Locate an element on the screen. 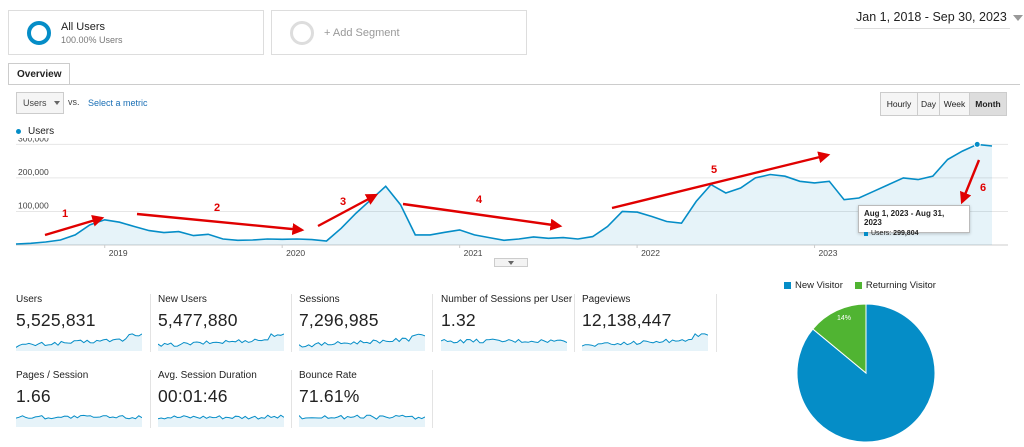 This screenshot has width=1024, height=447. day-button: Day is located at coordinates (929, 104).